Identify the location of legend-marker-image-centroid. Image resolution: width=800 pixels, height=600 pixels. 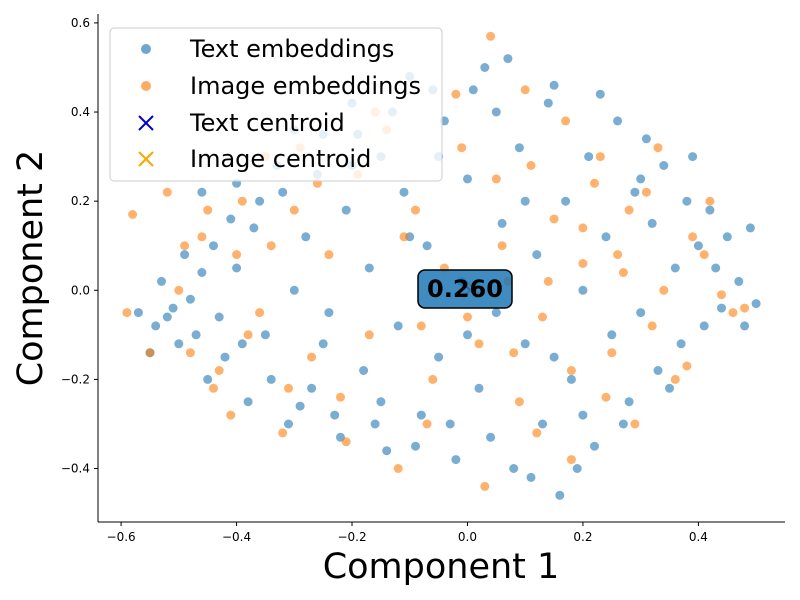
(146, 159).